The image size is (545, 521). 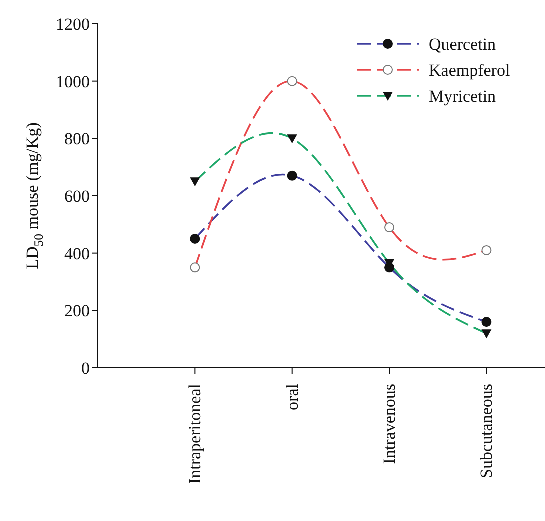 What do you see at coordinates (77, 254) in the screenshot?
I see `y-tick-label: 400` at bounding box center [77, 254].